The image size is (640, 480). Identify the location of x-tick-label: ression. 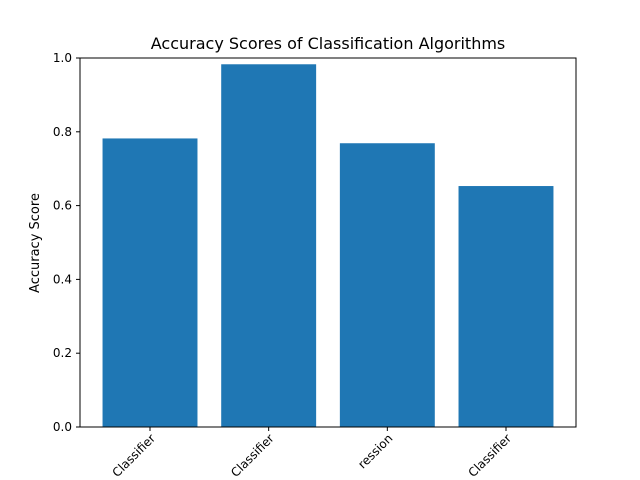
(375, 451).